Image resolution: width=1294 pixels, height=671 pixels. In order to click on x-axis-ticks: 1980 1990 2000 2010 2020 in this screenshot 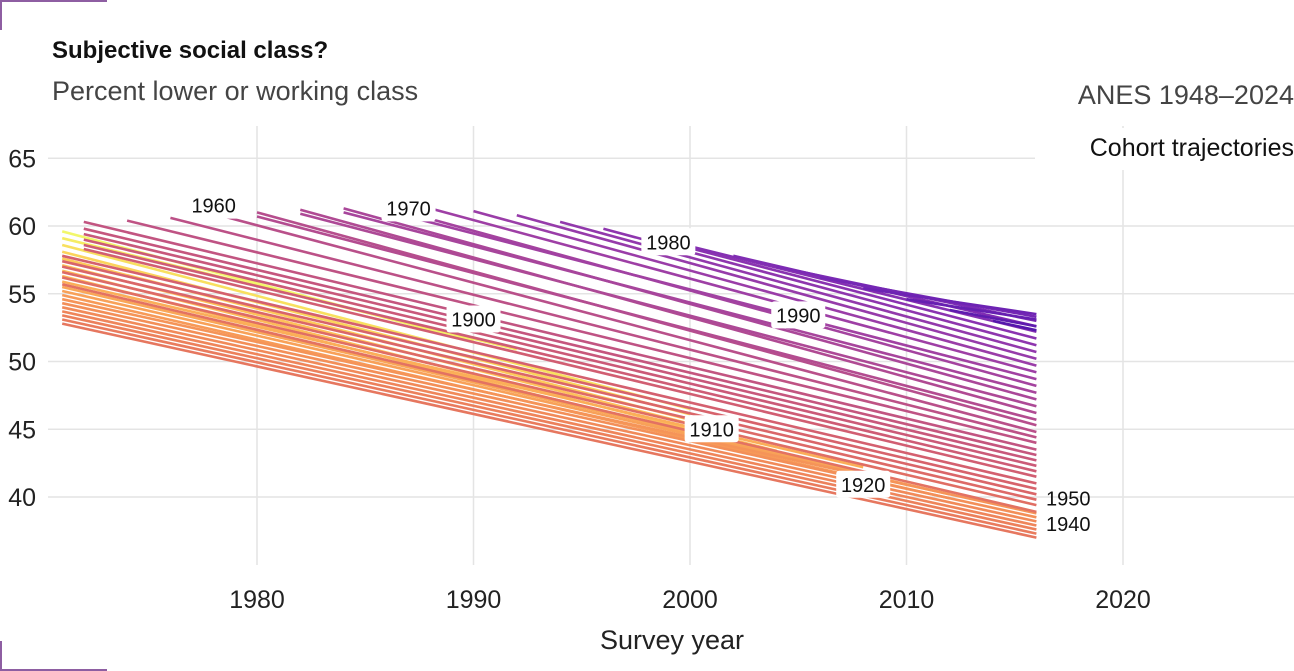, I will do `click(690, 600)`.